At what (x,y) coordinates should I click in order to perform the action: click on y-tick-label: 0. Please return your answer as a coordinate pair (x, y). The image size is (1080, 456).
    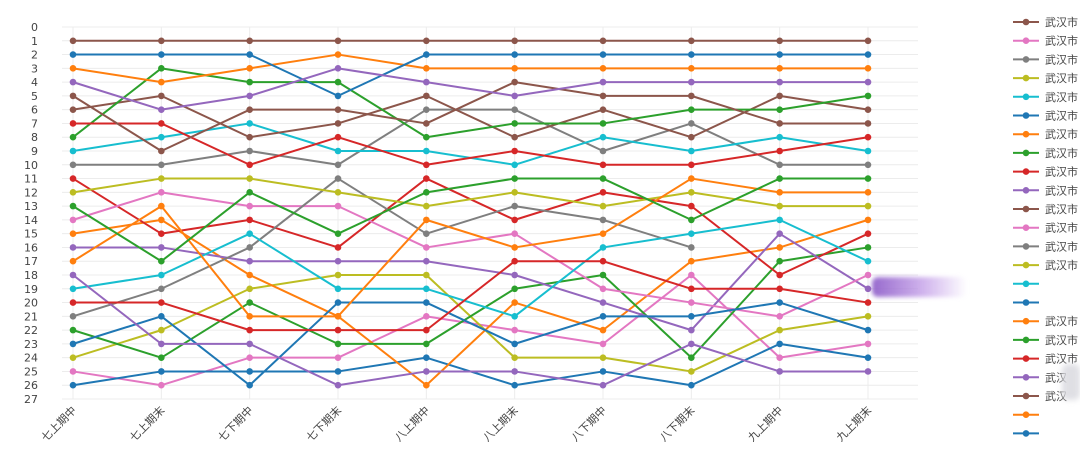
    Looking at the image, I should click on (34, 27).